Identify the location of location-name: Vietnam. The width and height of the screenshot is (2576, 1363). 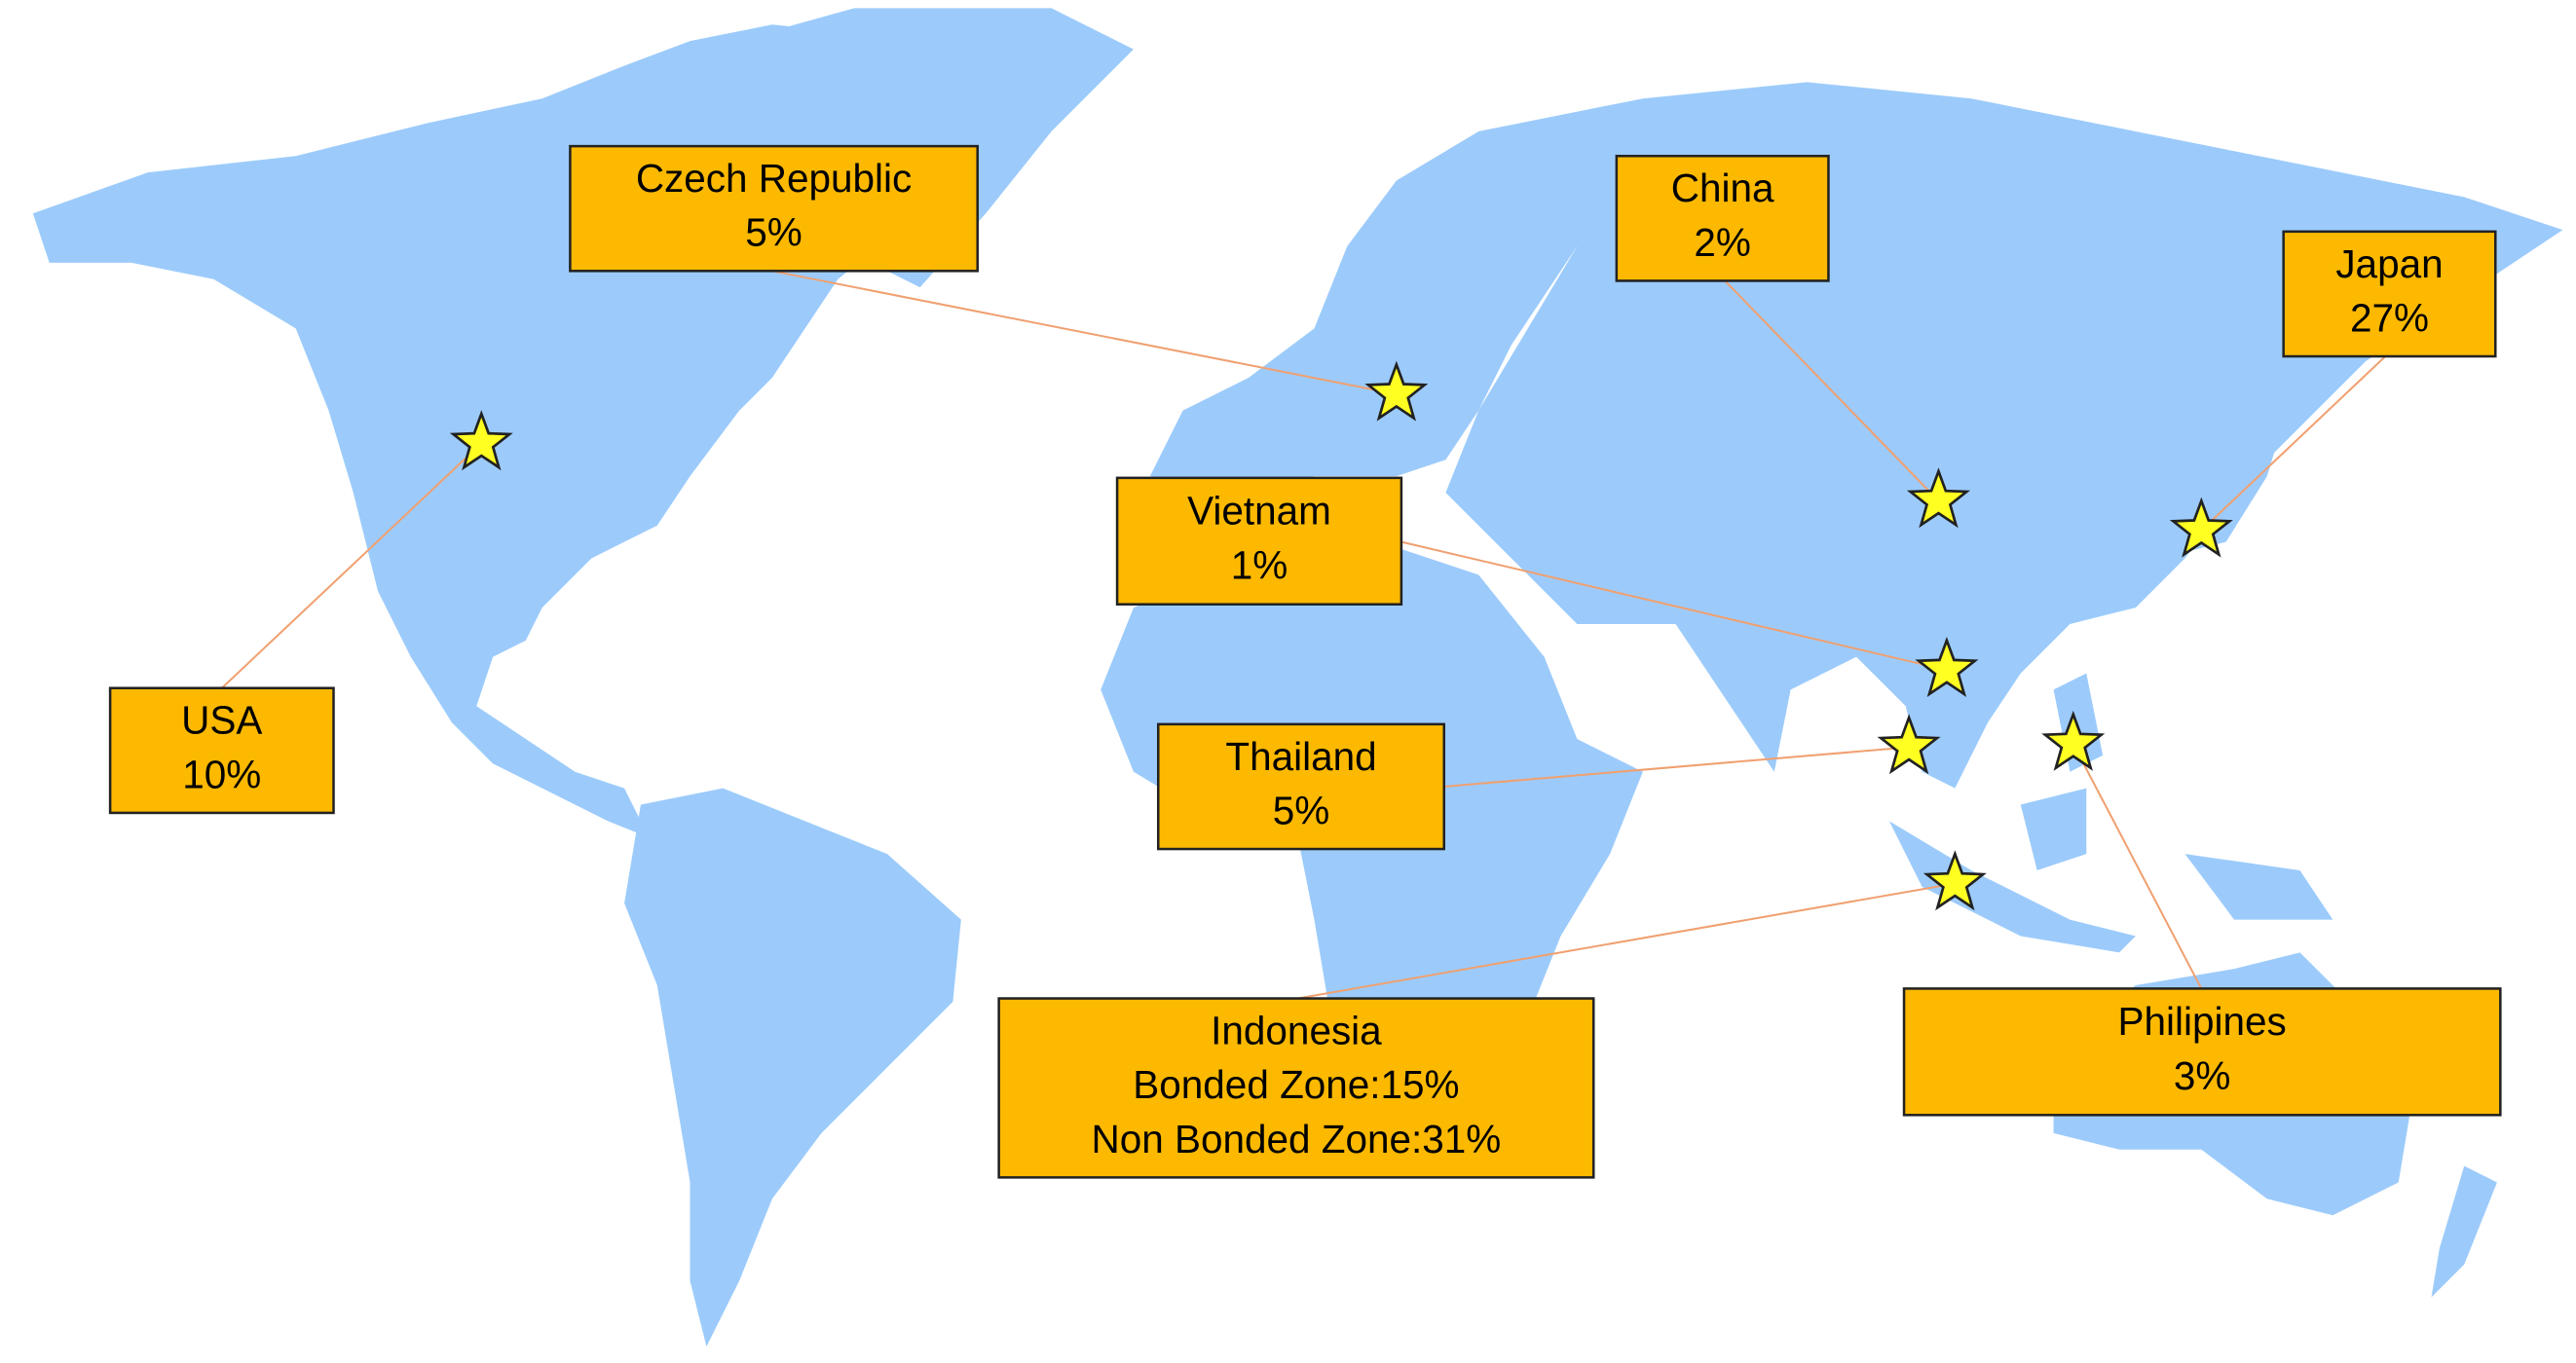
(1259, 511).